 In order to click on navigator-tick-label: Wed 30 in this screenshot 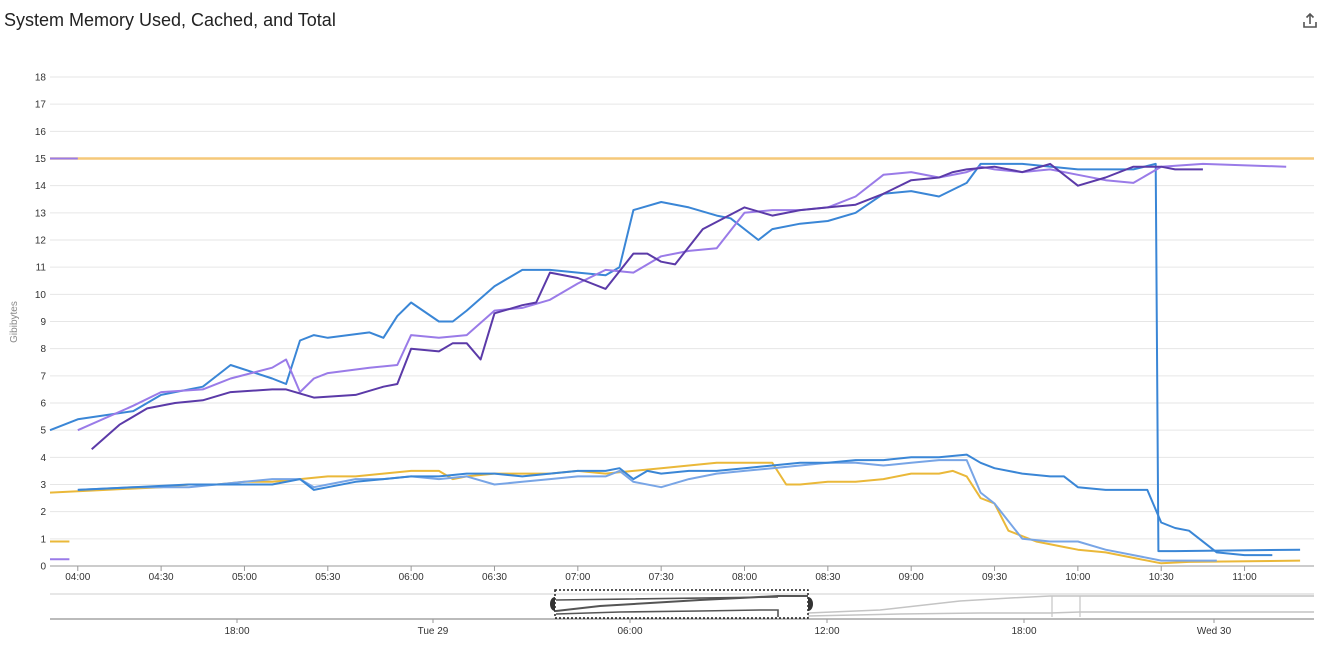, I will do `click(1214, 631)`.